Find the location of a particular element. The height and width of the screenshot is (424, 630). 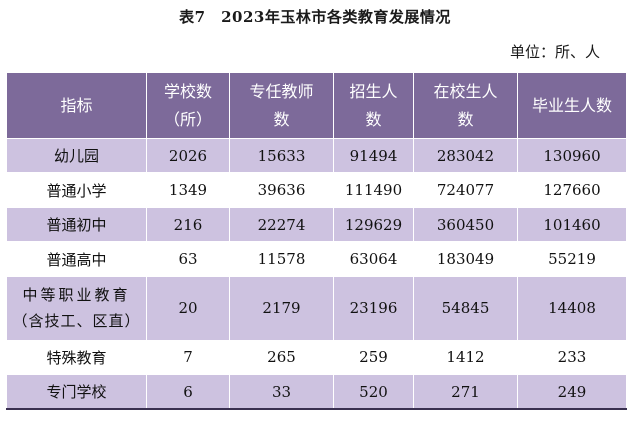

cell-graduates: 127660 is located at coordinates (572, 190).